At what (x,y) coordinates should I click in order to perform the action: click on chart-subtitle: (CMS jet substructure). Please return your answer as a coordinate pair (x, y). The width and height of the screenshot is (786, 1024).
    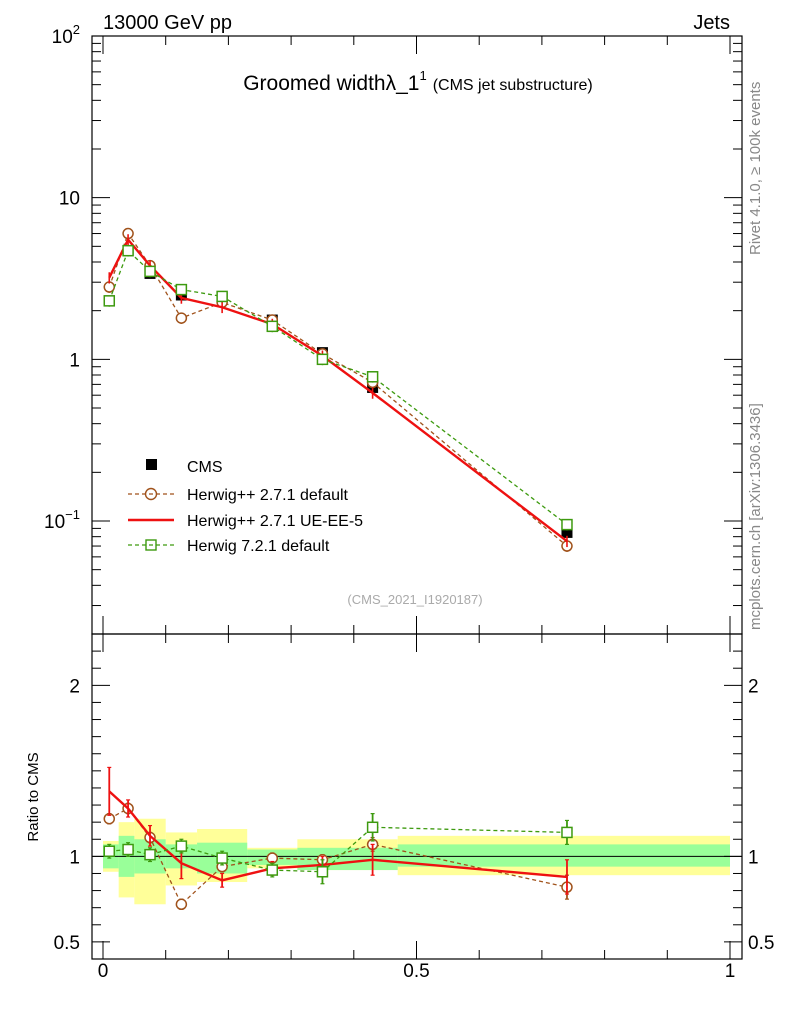
    Looking at the image, I should click on (513, 85).